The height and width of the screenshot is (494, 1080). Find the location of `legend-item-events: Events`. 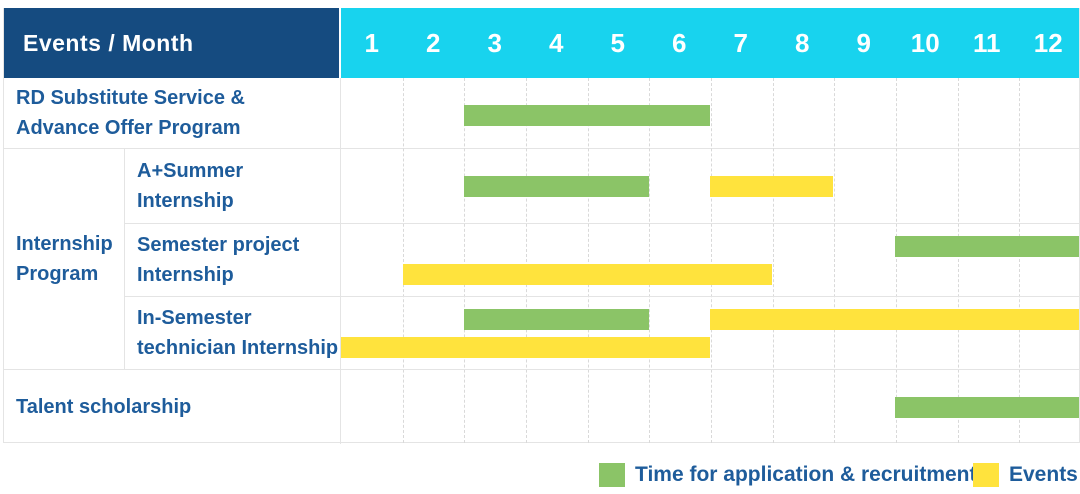

legend-item-events: Events is located at coordinates (1025, 475).